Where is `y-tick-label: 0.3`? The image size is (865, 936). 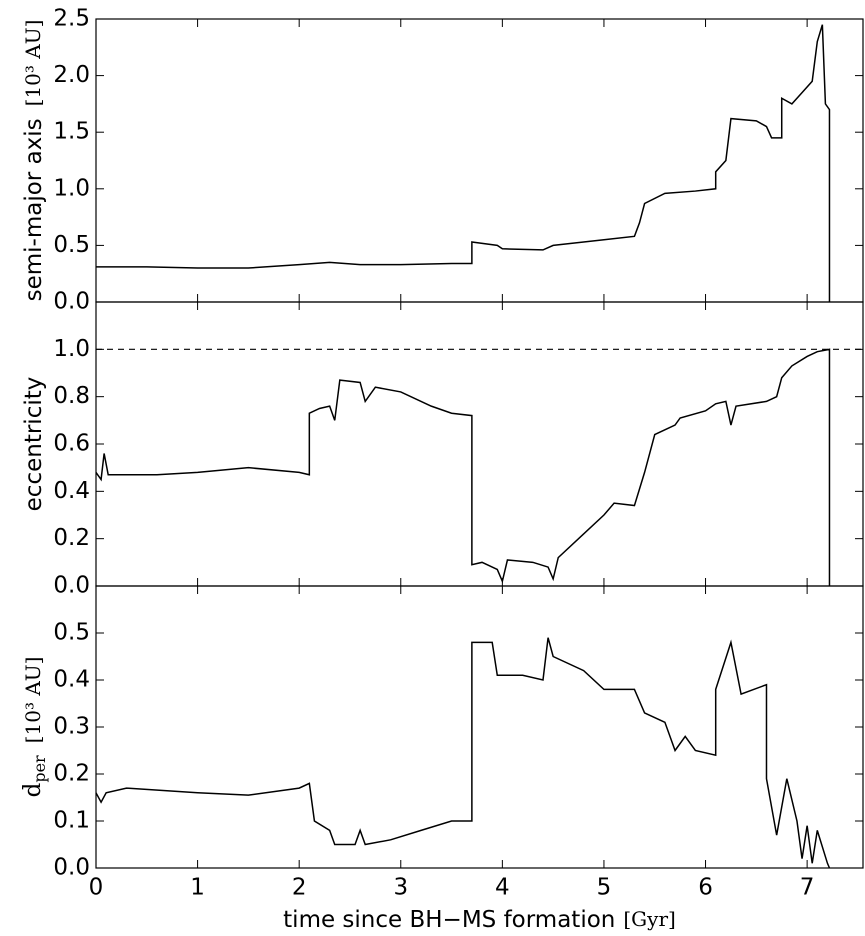 y-tick-label: 0.3 is located at coordinates (71, 727).